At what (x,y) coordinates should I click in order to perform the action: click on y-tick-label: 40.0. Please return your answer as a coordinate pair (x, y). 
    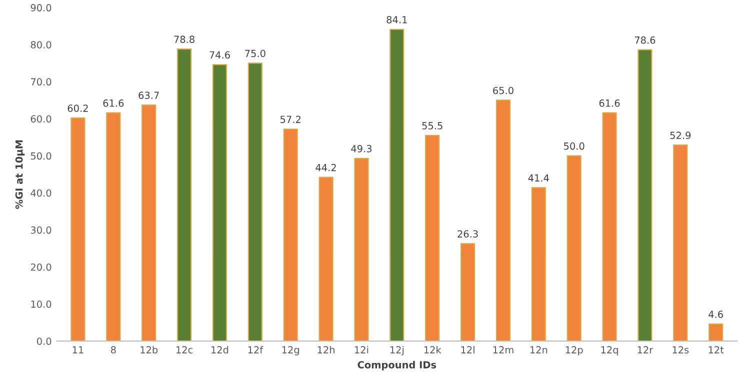
    Looking at the image, I should click on (41, 193).